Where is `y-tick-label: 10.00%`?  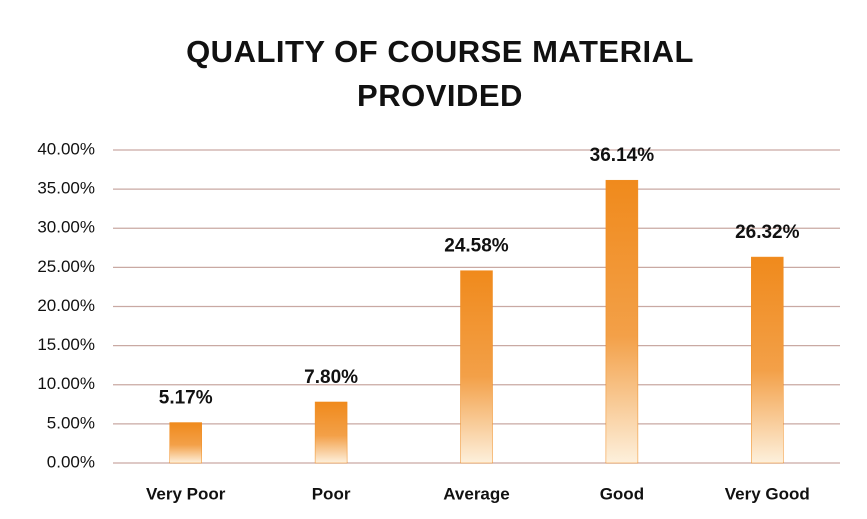 y-tick-label: 10.00% is located at coordinates (66, 383).